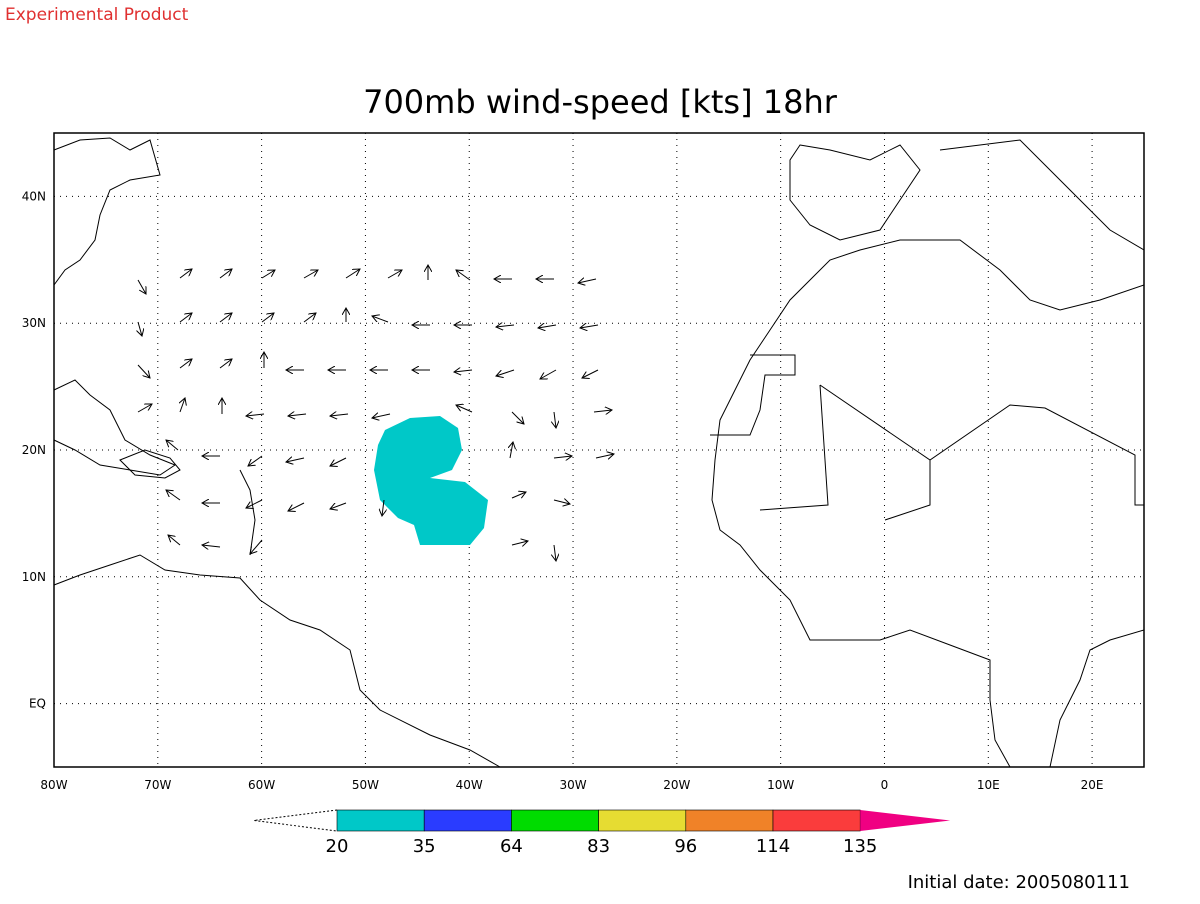 The width and height of the screenshot is (1200, 904). I want to click on x-tick-label: 60W, so click(261, 785).